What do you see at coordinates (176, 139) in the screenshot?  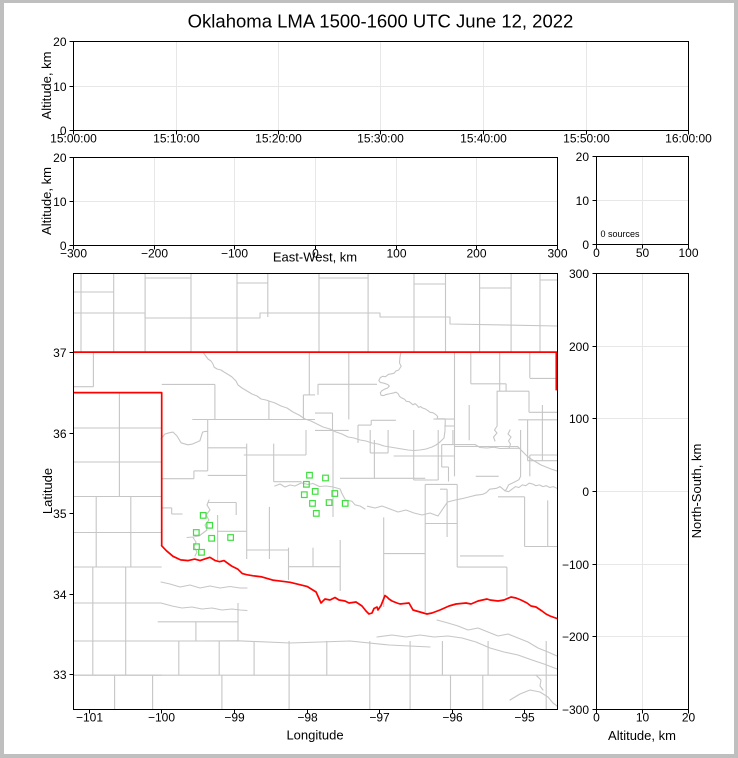 I see `svg-text: 15:10:00` at bounding box center [176, 139].